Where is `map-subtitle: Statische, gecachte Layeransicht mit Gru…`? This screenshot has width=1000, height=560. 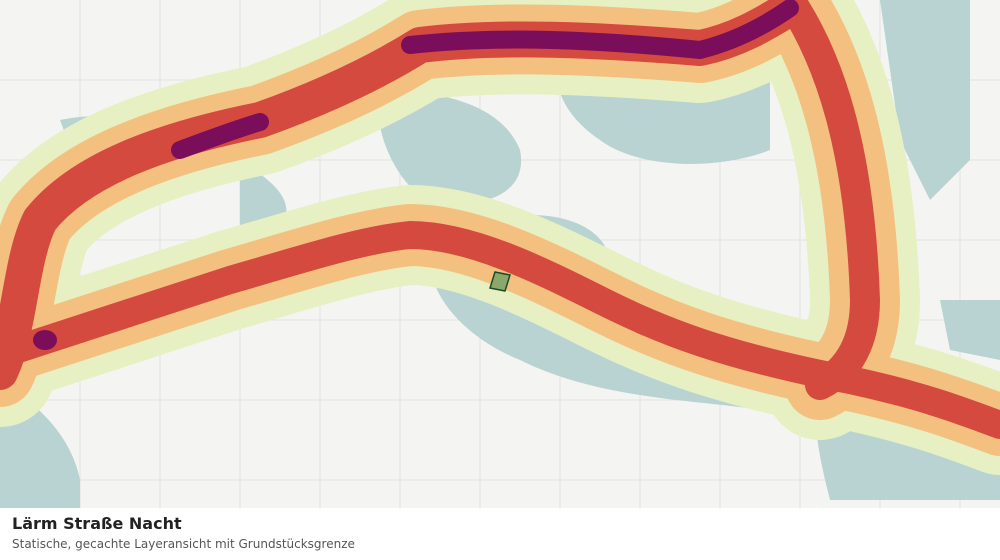 map-subtitle: Statische, gecachte Layeransicht mit Gru… is located at coordinates (183, 544).